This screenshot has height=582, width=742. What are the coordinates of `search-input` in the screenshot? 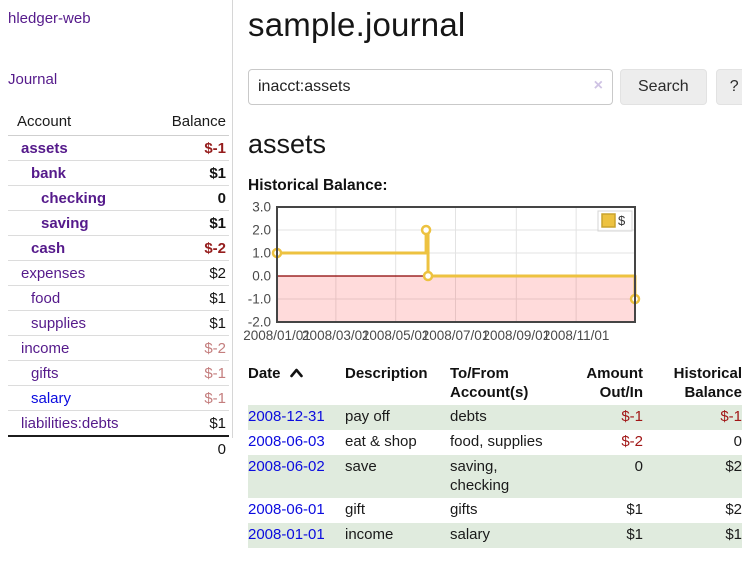 It's located at (430, 87).